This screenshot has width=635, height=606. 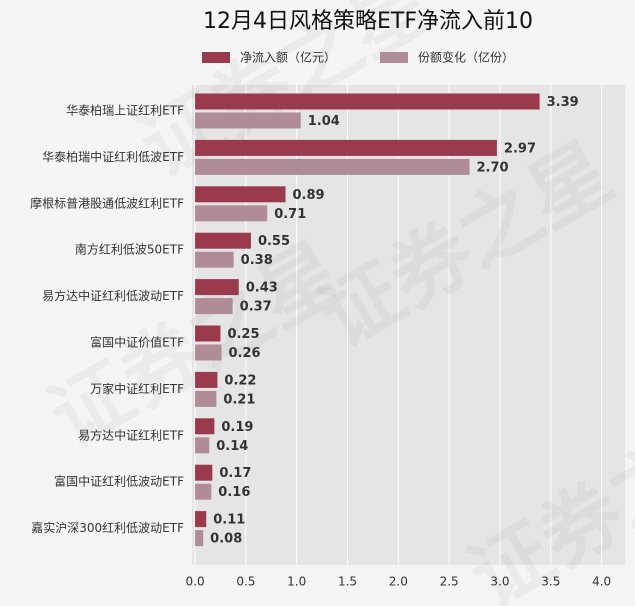 What do you see at coordinates (601, 582) in the screenshot?
I see `x-tick-label: 4.0` at bounding box center [601, 582].